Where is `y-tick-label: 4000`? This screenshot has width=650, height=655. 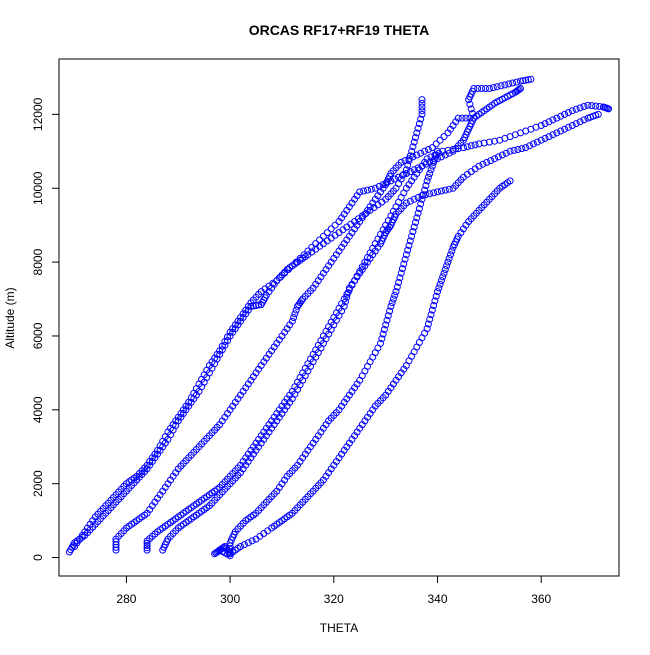 y-tick-label: 4000 is located at coordinates (38, 409).